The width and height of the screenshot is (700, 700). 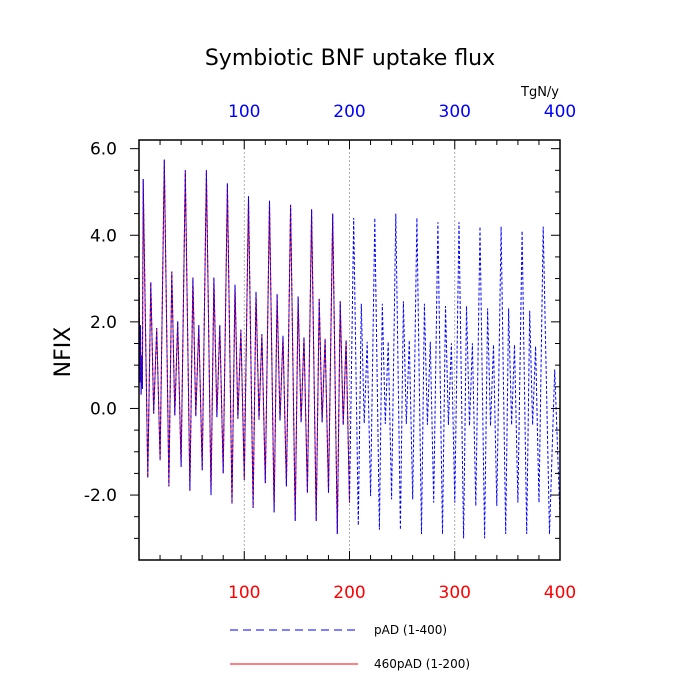 I want to click on x-tick-label-top: 200, so click(x=349, y=112).